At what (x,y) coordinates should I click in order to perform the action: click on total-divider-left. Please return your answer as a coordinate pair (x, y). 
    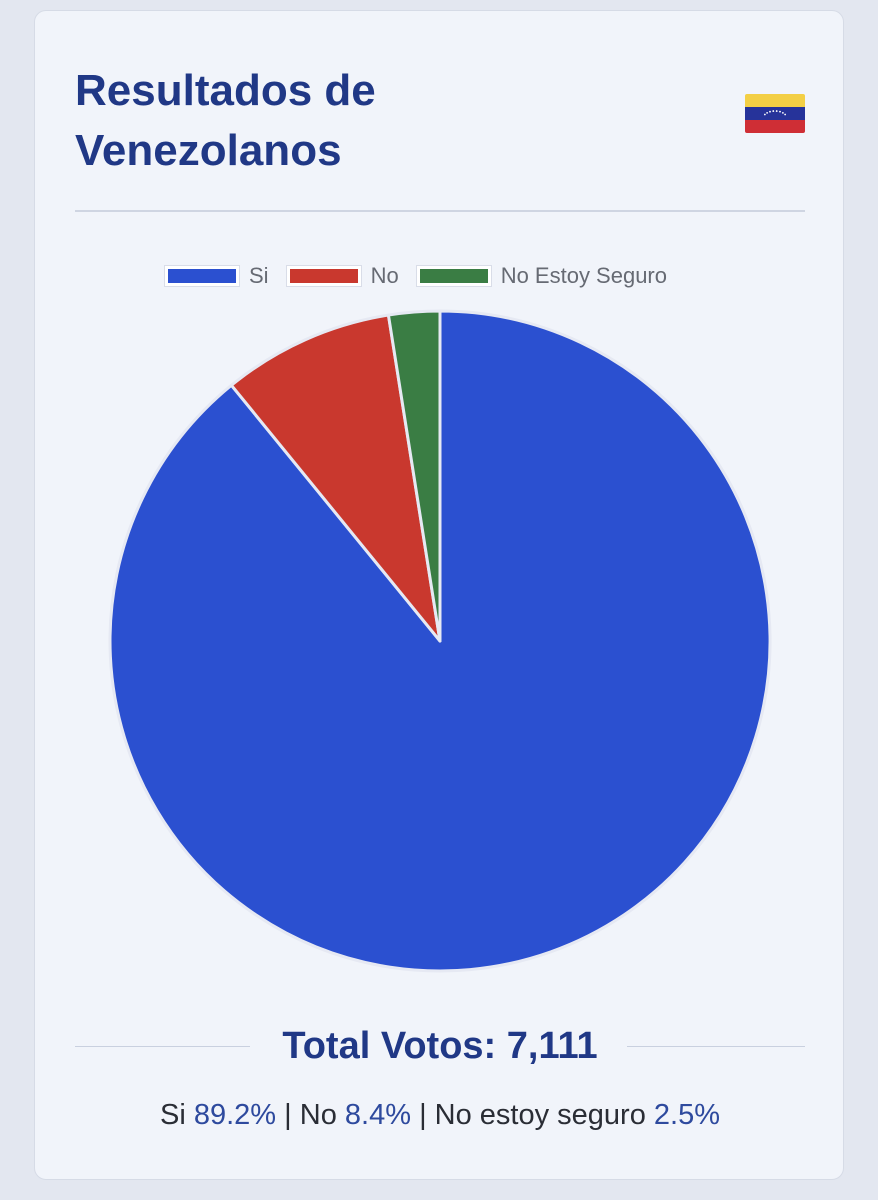
    Looking at the image, I should click on (162, 1046).